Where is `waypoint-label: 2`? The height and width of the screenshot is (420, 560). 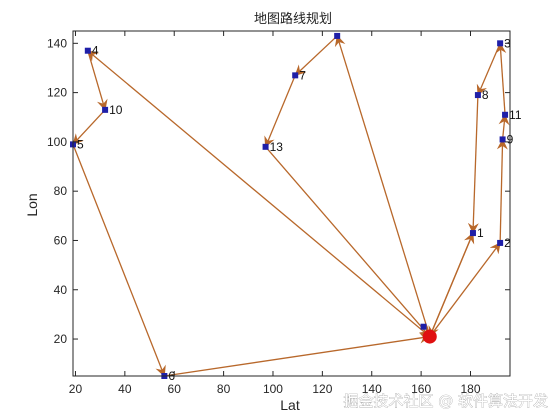
waypoint-label: 2 is located at coordinates (507, 243).